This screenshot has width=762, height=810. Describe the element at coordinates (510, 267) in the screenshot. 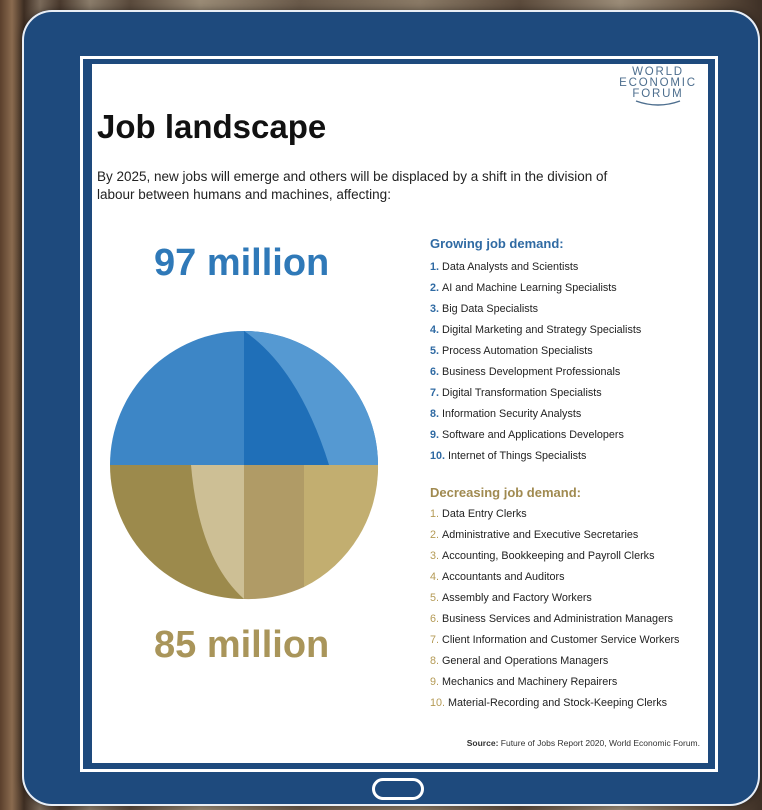

I see `item-label: Data Analysts and Scientists` at that location.